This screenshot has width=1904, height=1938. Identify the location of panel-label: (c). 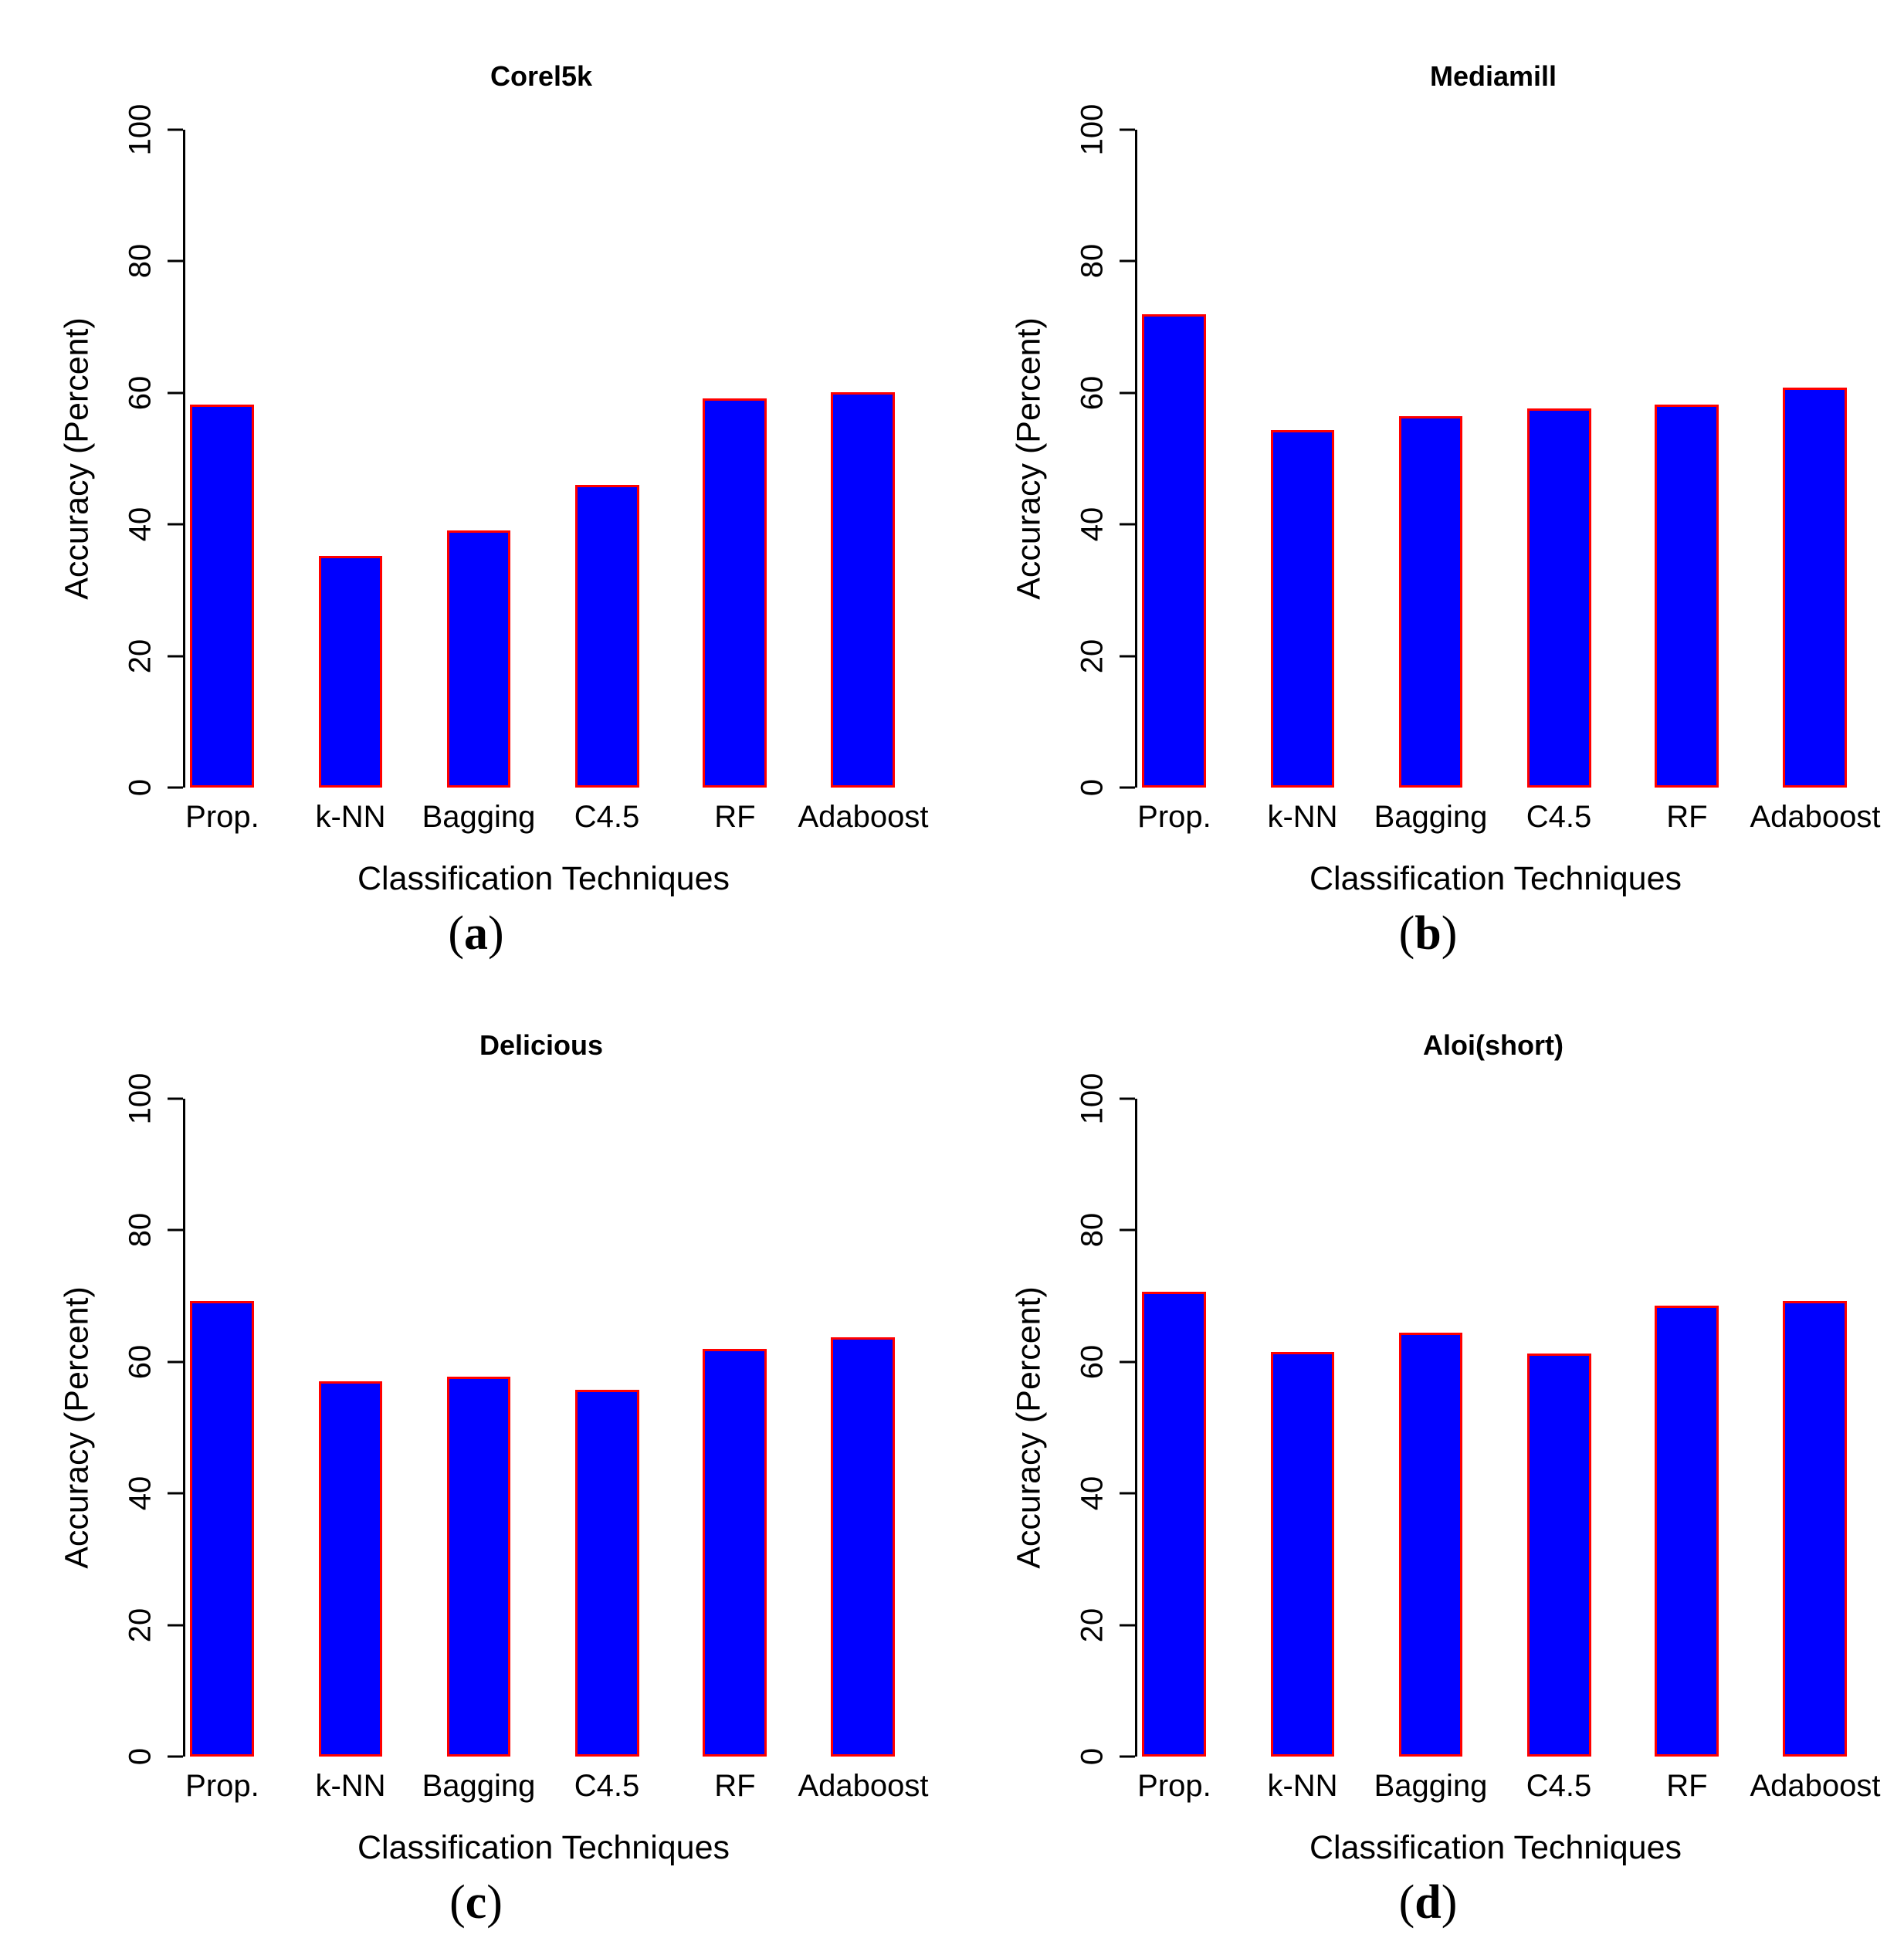
(476, 1902).